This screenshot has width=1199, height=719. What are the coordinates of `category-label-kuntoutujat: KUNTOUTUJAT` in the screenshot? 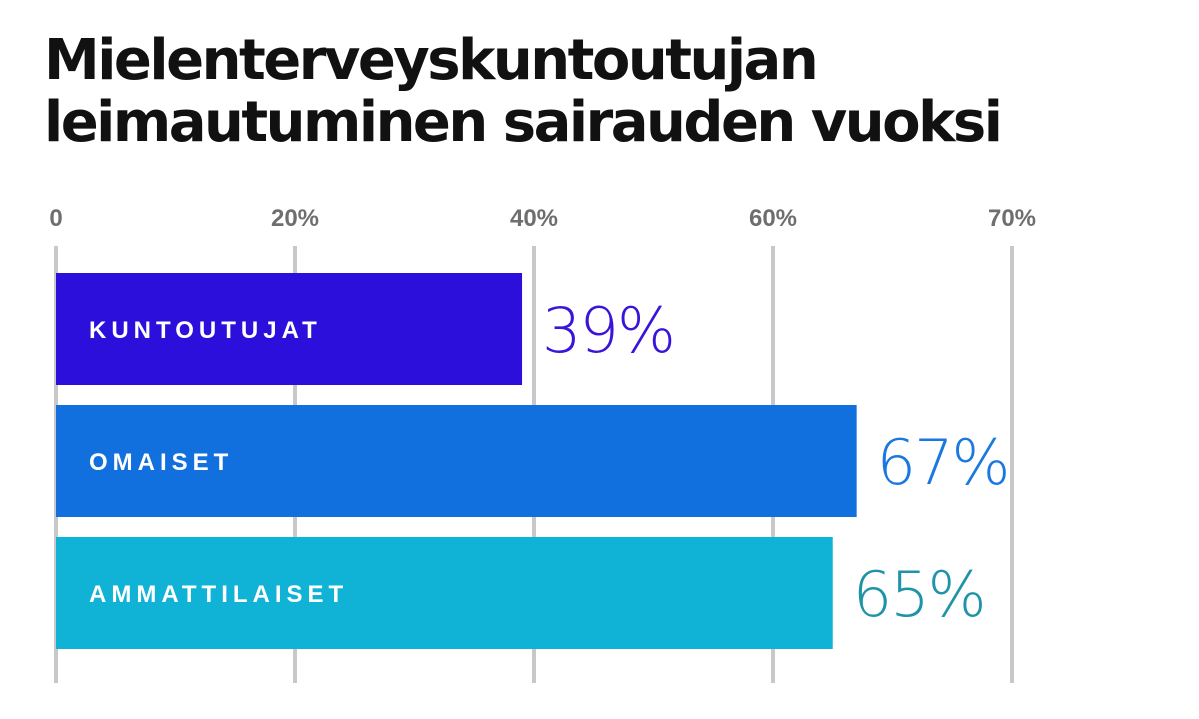 It's located at (205, 330).